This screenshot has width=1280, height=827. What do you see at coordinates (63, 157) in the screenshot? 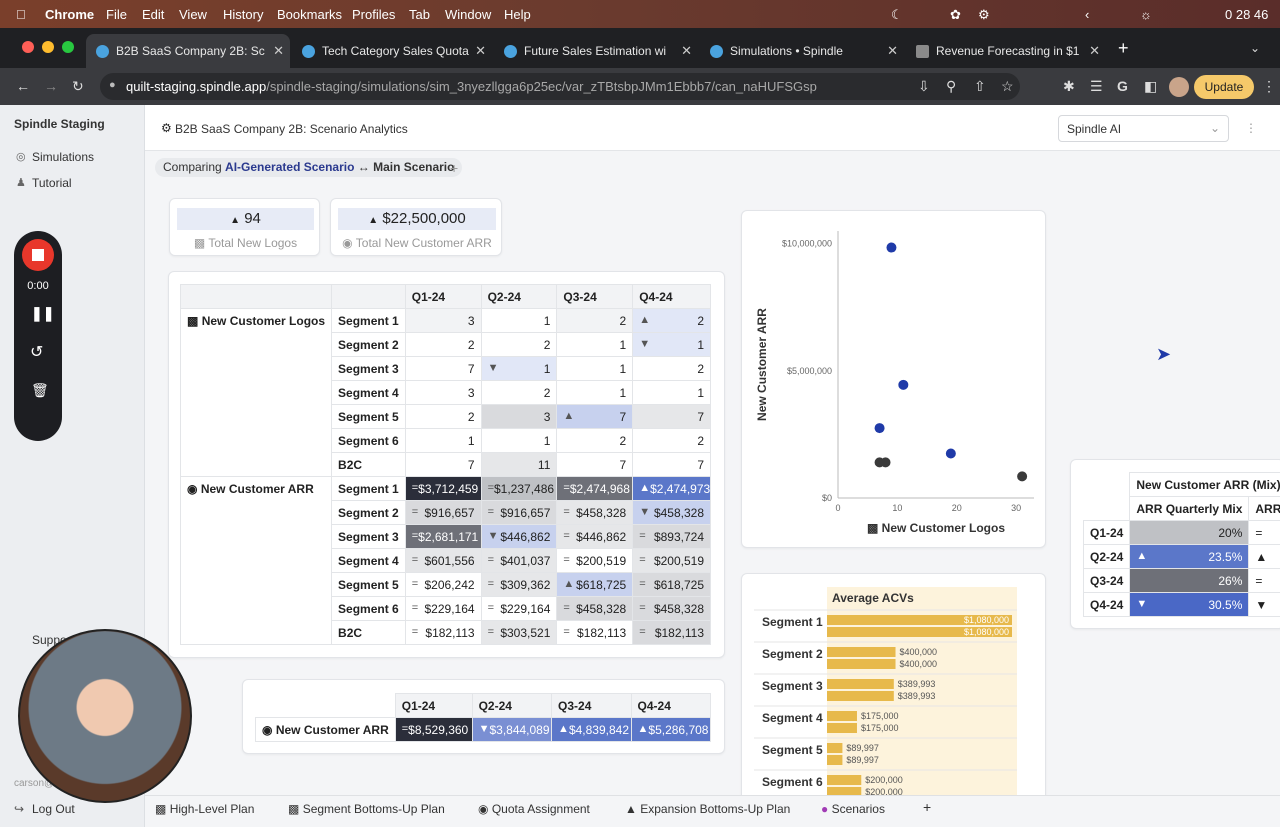
I see `sidebar-item-simulations: Simulations` at bounding box center [63, 157].